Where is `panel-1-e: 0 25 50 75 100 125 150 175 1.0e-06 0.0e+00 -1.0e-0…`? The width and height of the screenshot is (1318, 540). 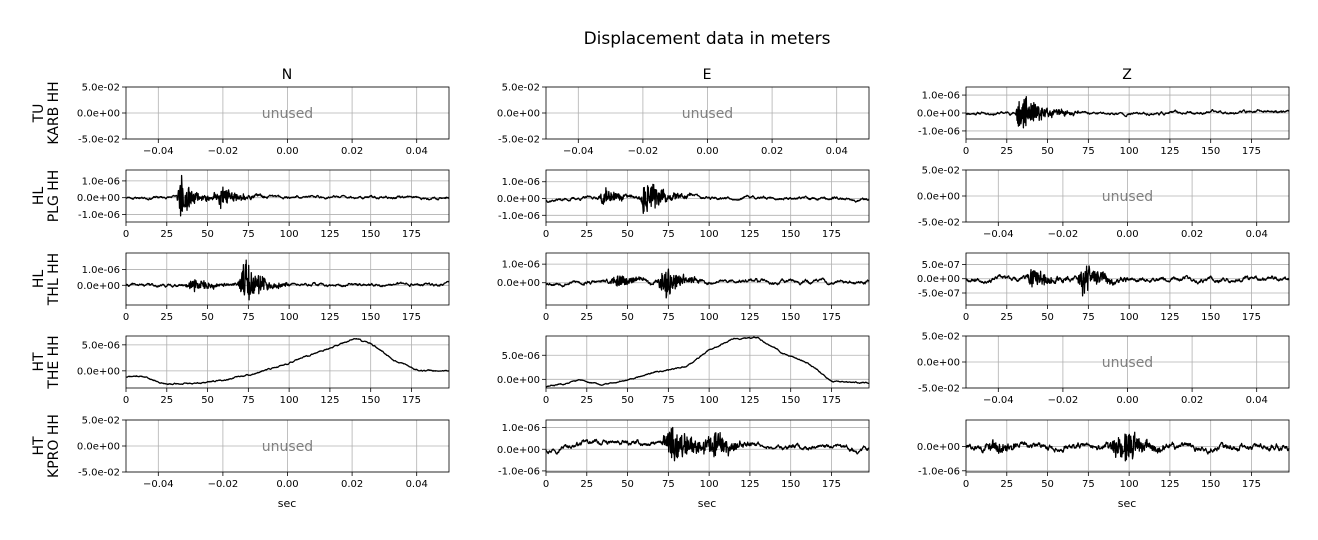
panel-1-e: 0 25 50 75 100 125 150 175 1.0e-06 0.0e+00 -1.0e-0… is located at coordinates (683, 204).